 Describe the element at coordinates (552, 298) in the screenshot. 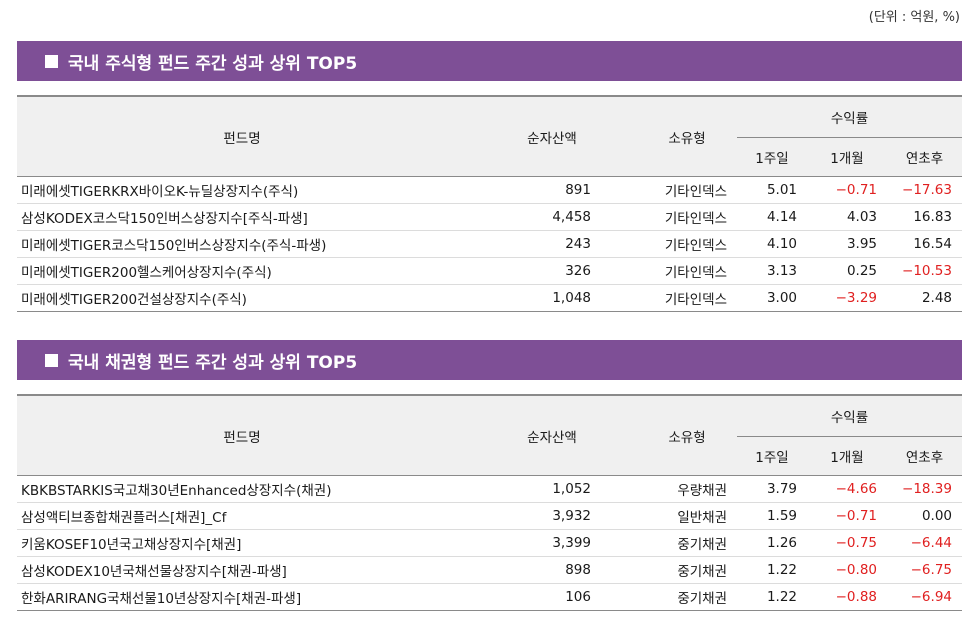

I see `aum-cell: 1,048` at that location.